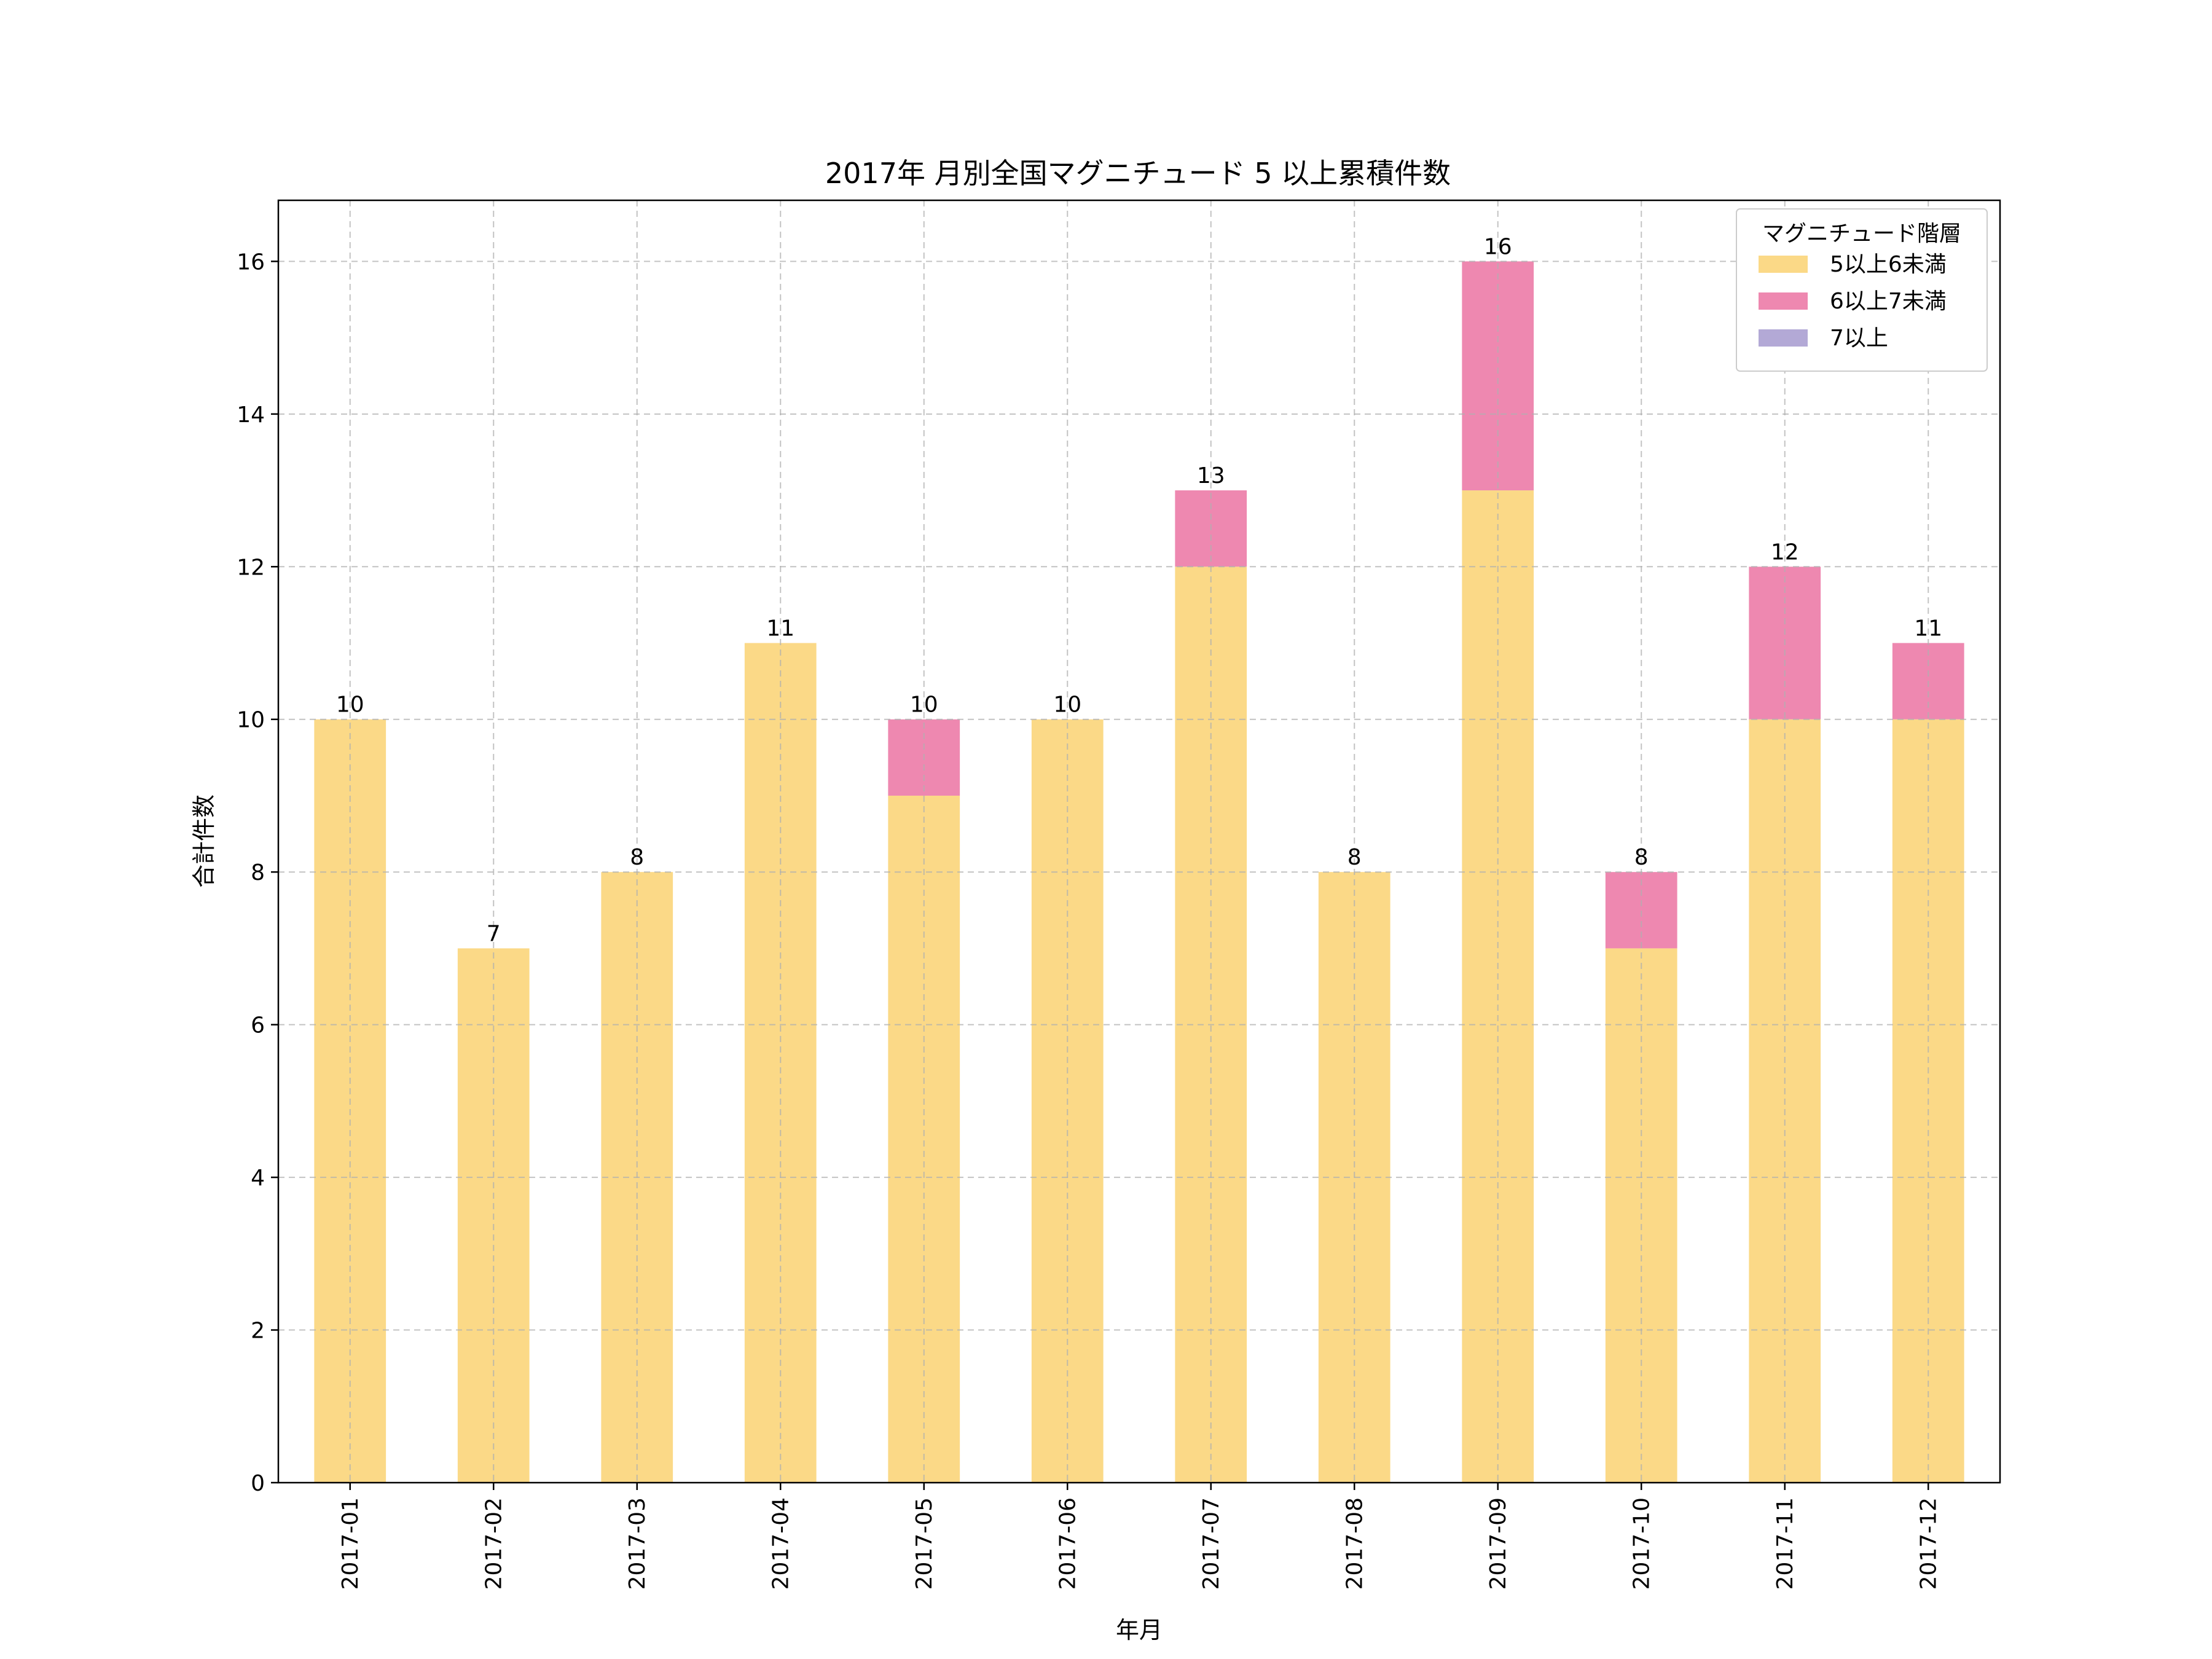 This screenshot has height=1659, width=2212. I want to click on legend-label-2: 7以上, so click(1859, 338).